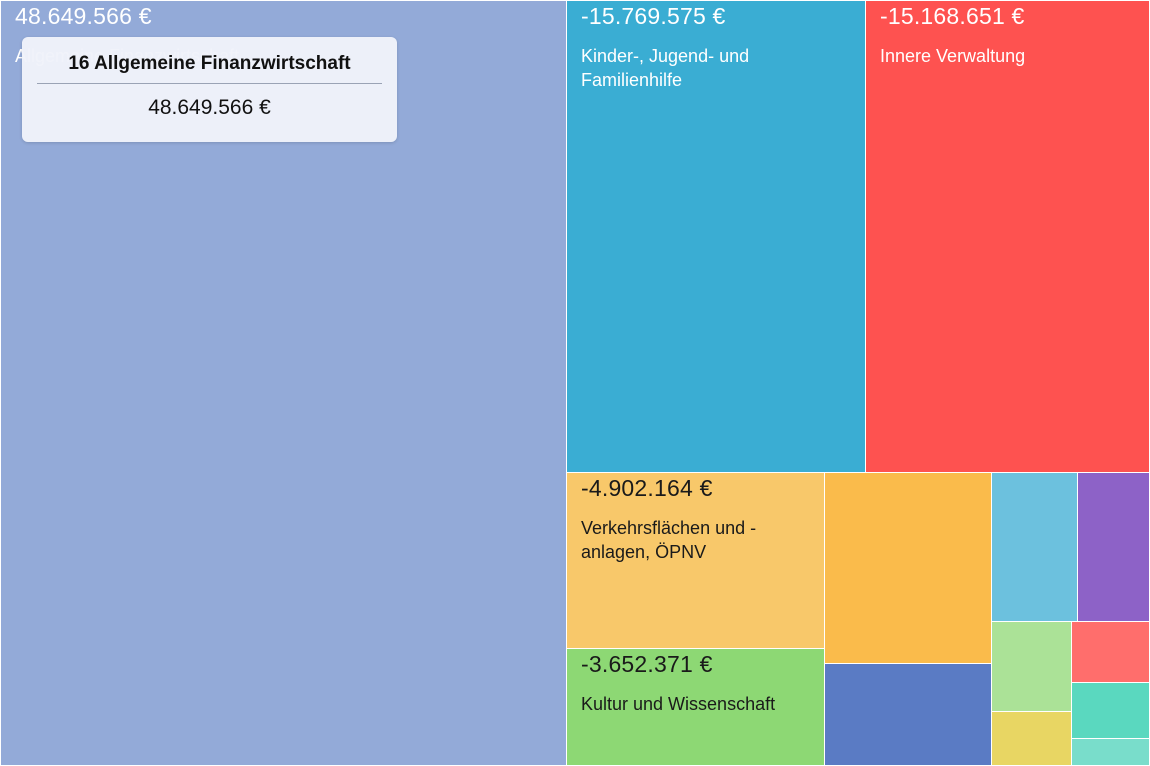  What do you see at coordinates (653, 16) in the screenshot?
I see `tile-value: -15.769.575 €` at bounding box center [653, 16].